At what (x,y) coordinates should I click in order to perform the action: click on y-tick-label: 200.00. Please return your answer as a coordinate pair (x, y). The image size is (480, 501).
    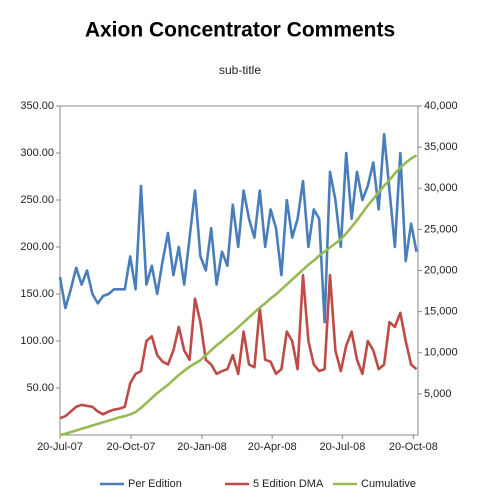
    Looking at the image, I should click on (37, 247).